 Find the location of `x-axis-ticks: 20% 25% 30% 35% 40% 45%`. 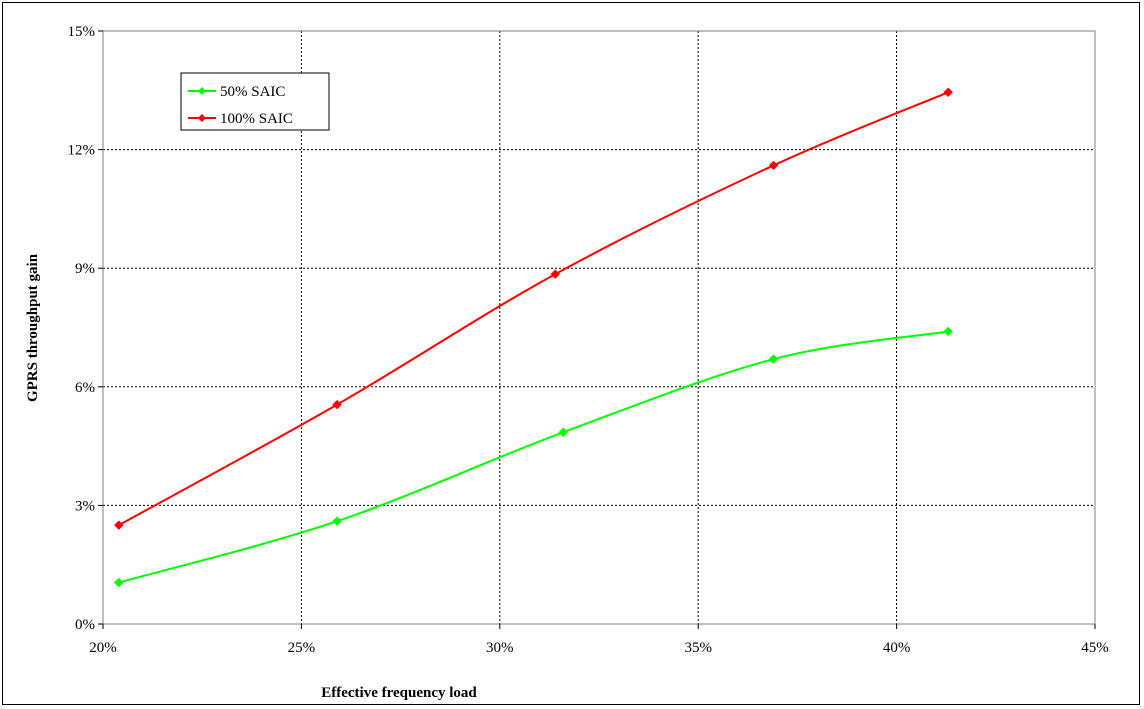

x-axis-ticks: 20% 25% 30% 35% 40% 45% is located at coordinates (599, 640).